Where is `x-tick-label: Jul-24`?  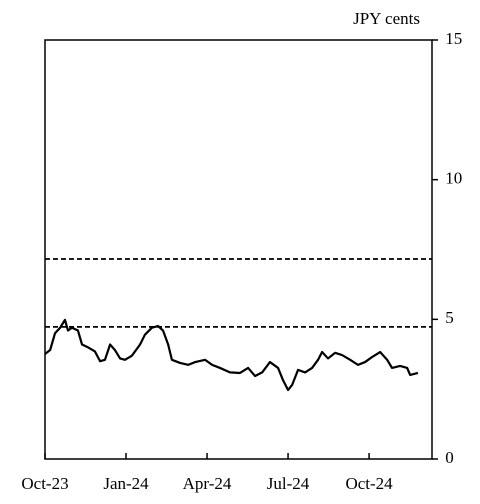 x-tick-label: Jul-24 is located at coordinates (288, 483).